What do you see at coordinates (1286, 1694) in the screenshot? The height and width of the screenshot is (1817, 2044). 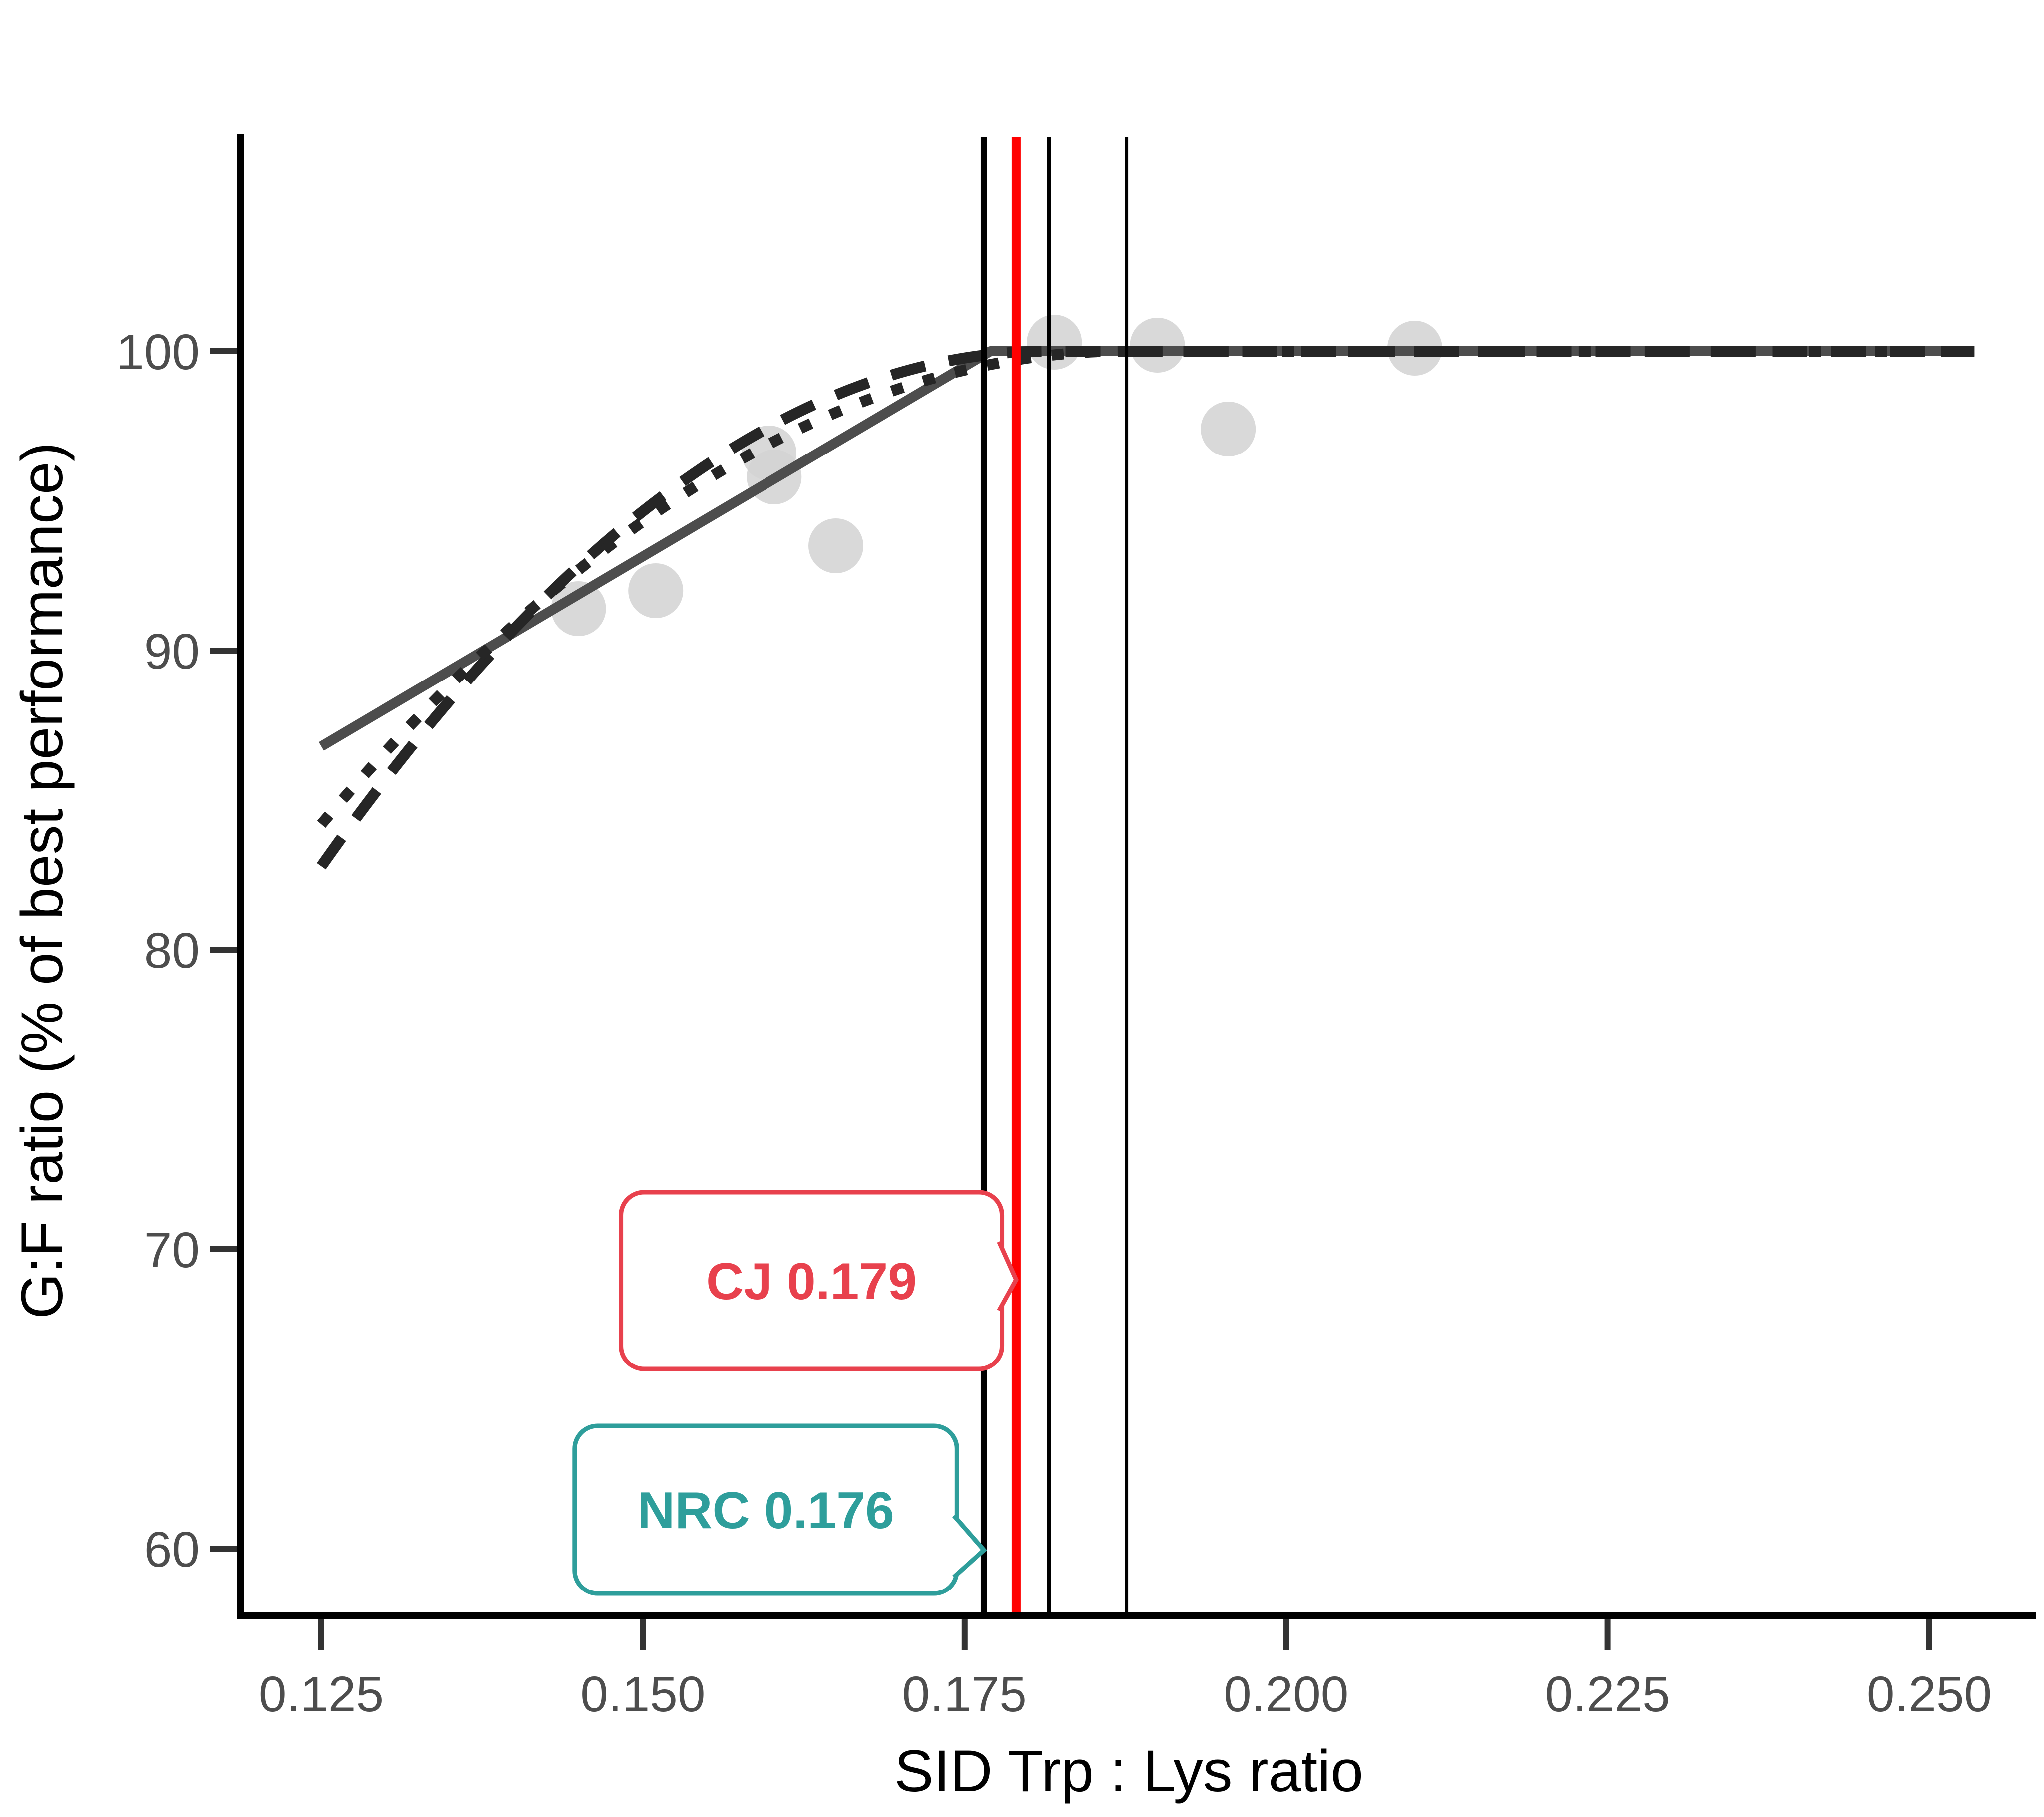 I see `x-tick-label: 0.200` at bounding box center [1286, 1694].